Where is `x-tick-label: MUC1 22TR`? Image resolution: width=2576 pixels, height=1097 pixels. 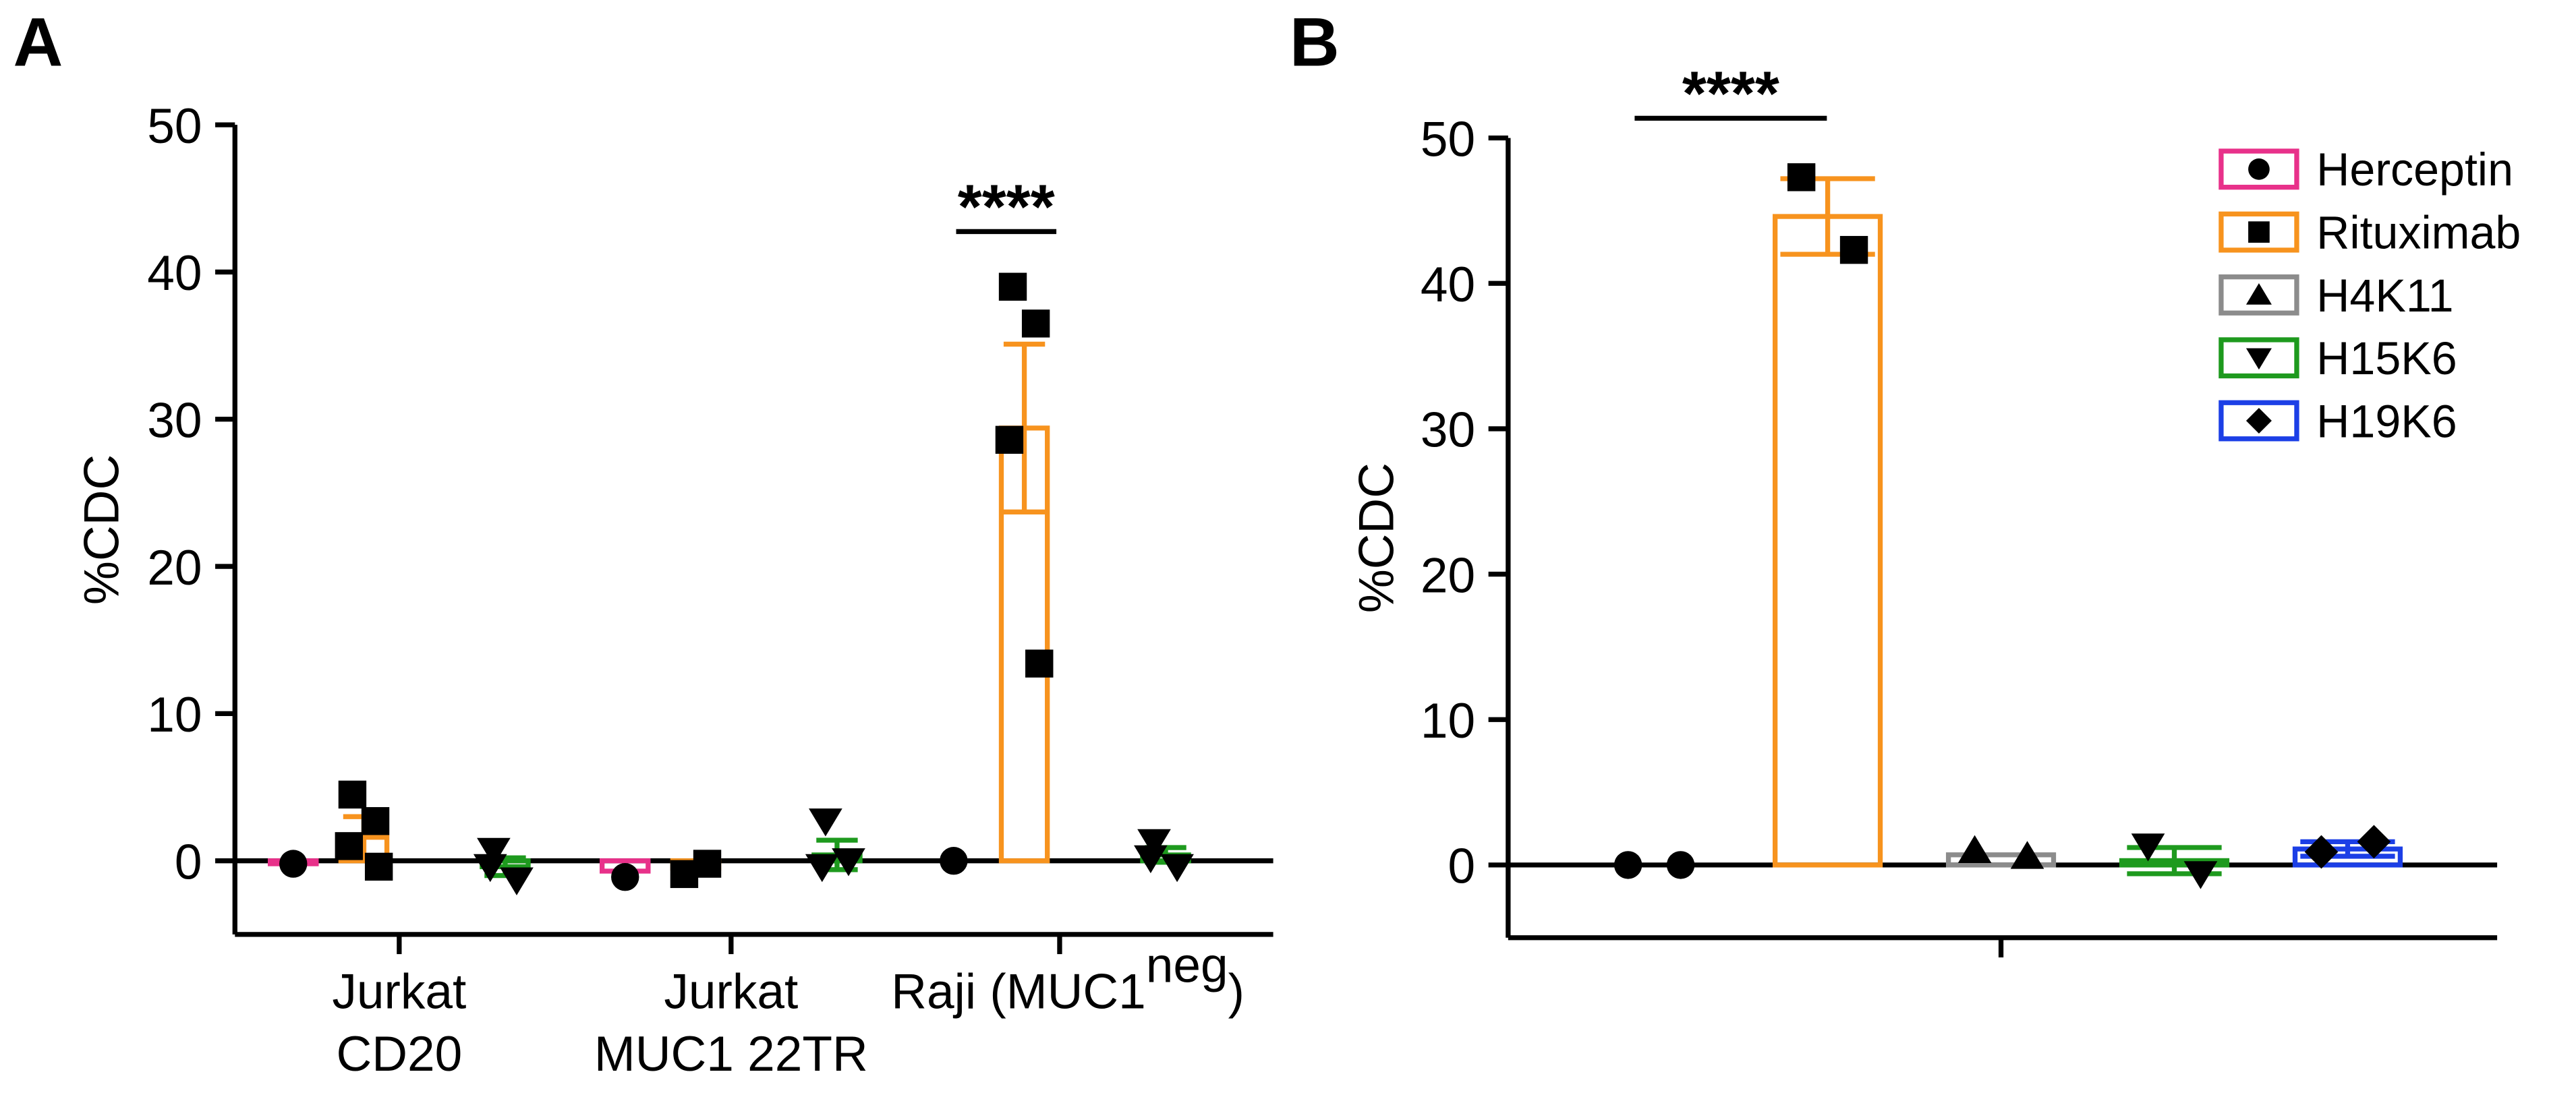 x-tick-label: MUC1 22TR is located at coordinates (731, 1054).